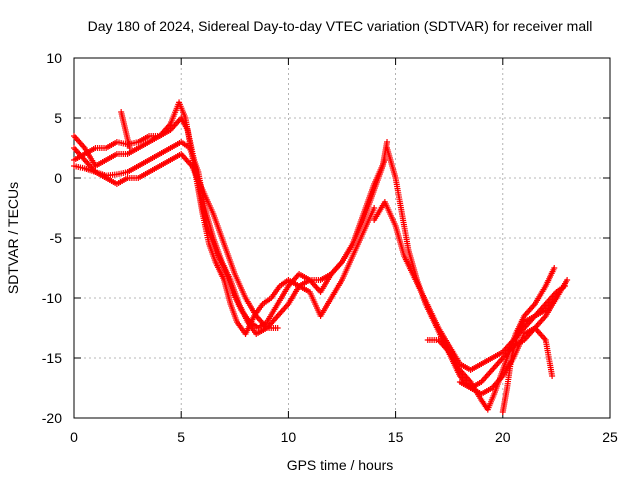 The height and width of the screenshot is (480, 640). Describe the element at coordinates (52, 418) in the screenshot. I see `y-tick-label: -20` at that location.